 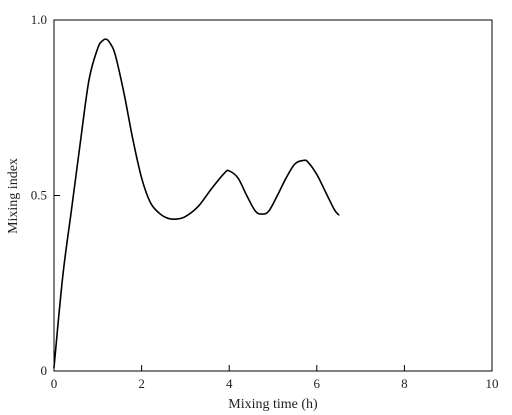 I want to click on y-tick-label: 1.0, so click(x=39, y=19).